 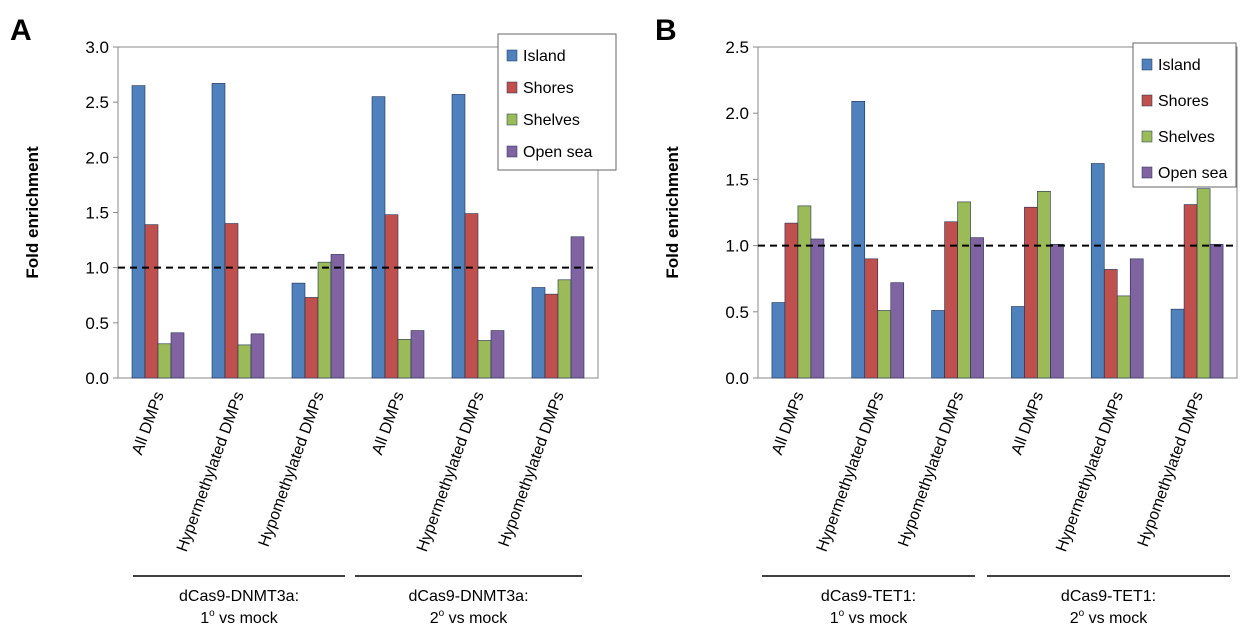 What do you see at coordinates (666, 30) in the screenshot?
I see `panel-label: B` at bounding box center [666, 30].